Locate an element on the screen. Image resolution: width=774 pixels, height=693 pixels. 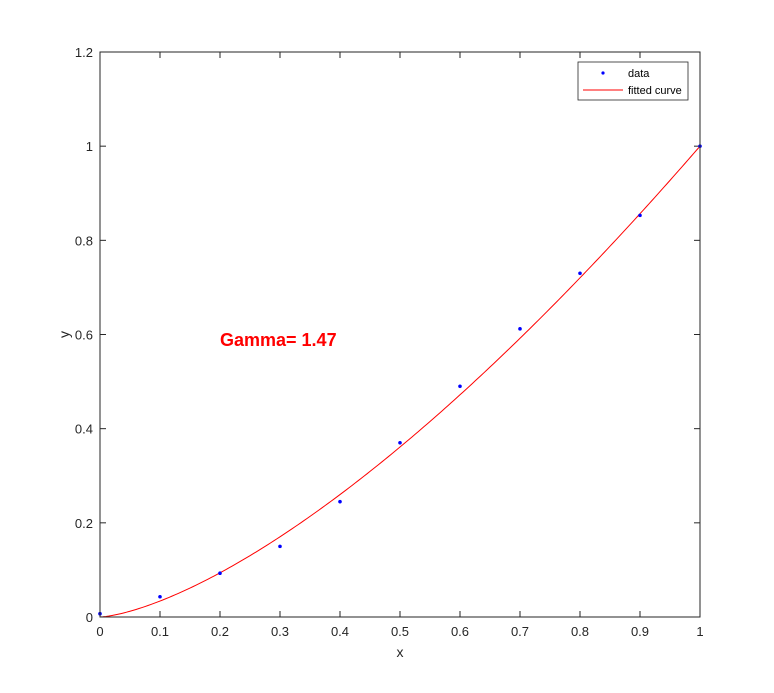
legend-label-data: data is located at coordinates (639, 74).